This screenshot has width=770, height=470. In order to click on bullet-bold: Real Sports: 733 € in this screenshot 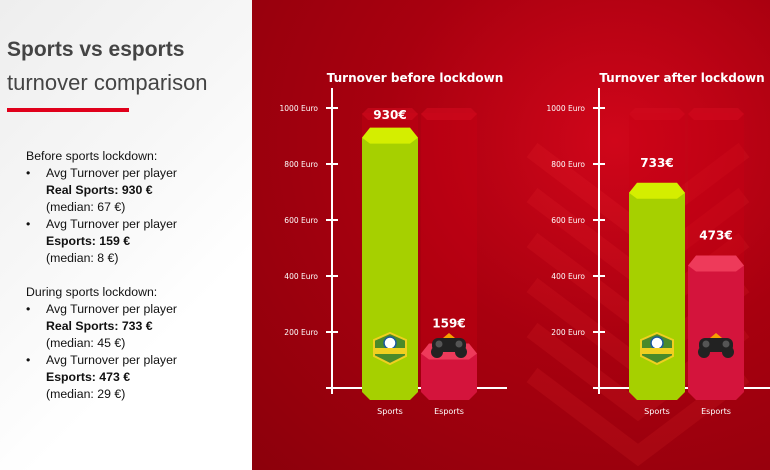, I will do `click(99, 326)`.